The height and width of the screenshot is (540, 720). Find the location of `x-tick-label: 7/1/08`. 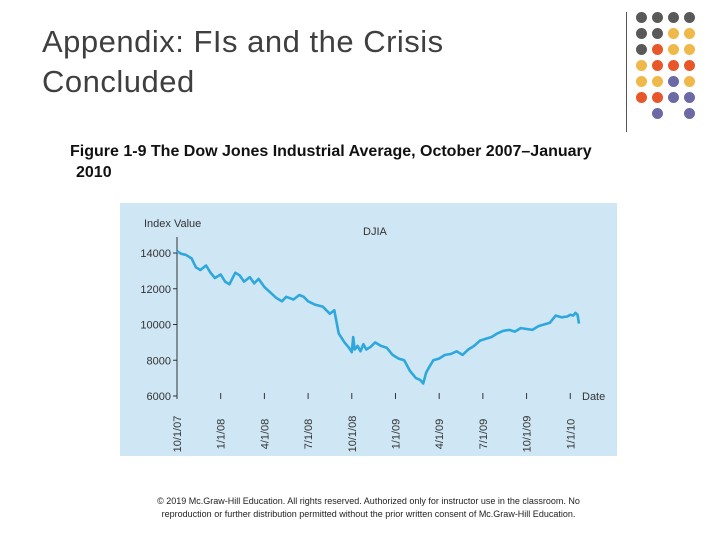

x-tick-label: 7/1/08 is located at coordinates (309, 434).